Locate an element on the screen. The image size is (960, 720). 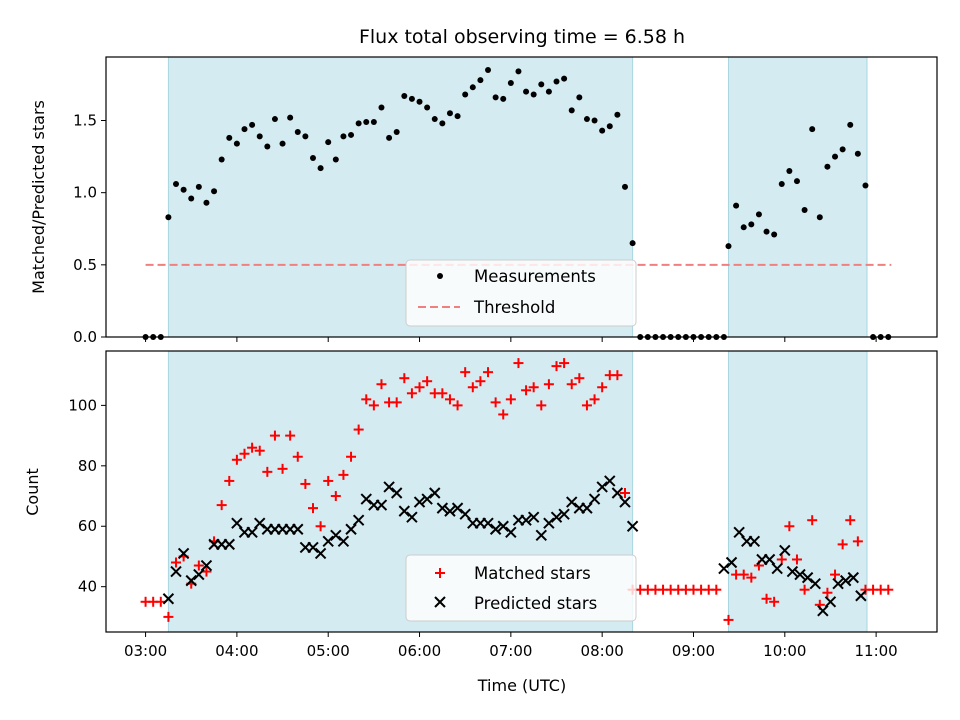
legend-threshold-label: Threshold is located at coordinates (514, 307).